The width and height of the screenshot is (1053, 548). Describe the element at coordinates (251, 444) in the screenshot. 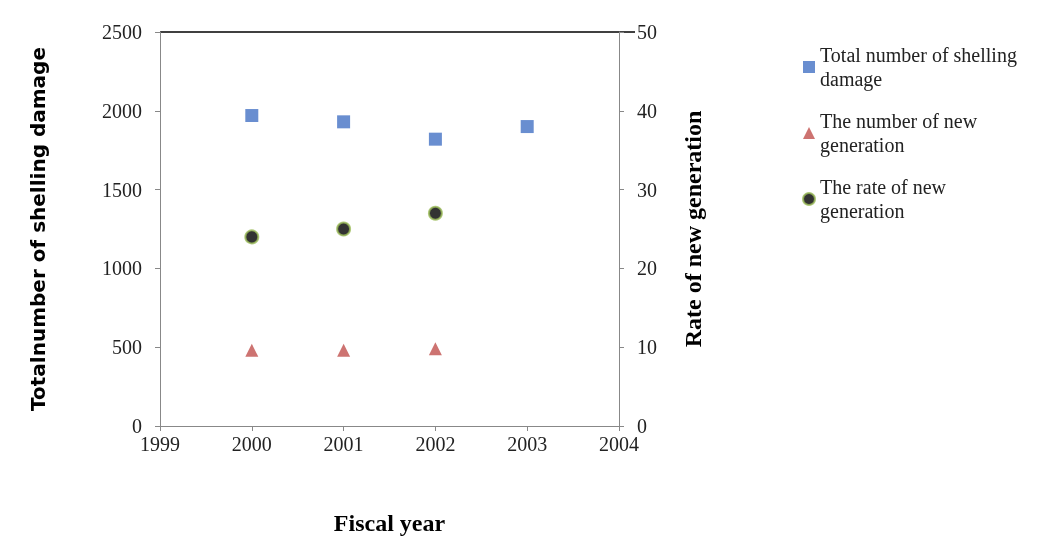

I see `x-tick-label: 2000` at that location.